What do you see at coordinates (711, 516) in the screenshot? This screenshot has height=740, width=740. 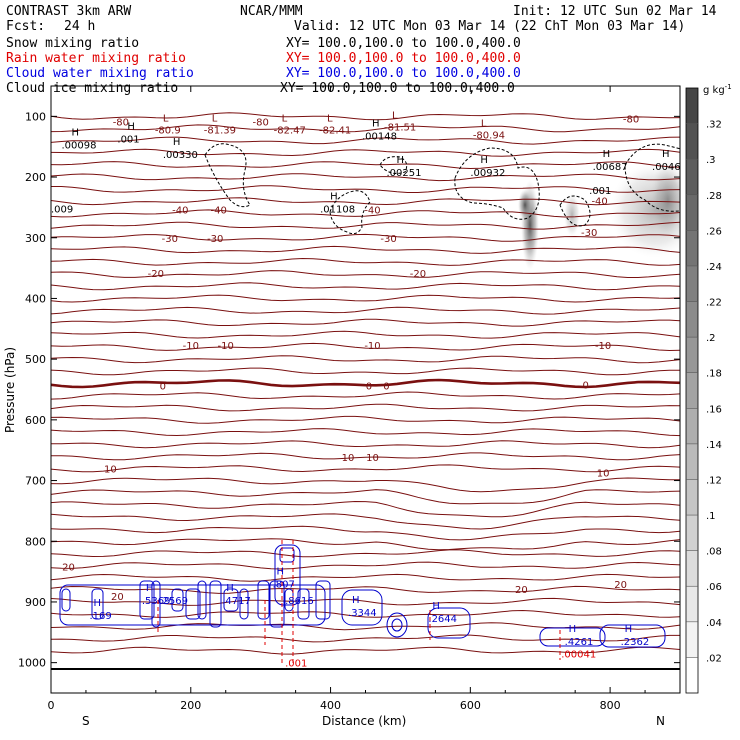 I see `colorbar-tick-label: .1` at bounding box center [711, 516].